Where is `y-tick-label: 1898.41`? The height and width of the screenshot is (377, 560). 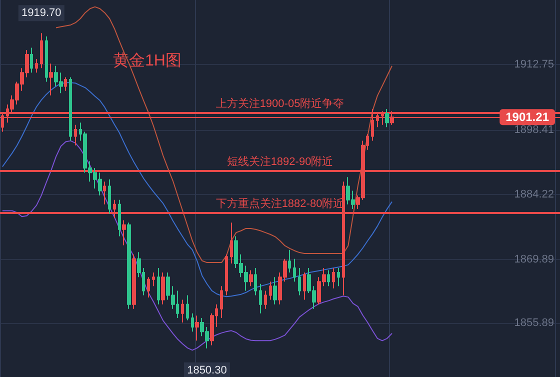 y-tick-label: 1898.41 is located at coordinates (534, 130).